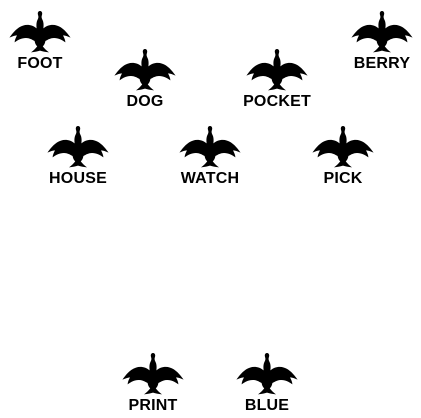  I want to click on goose-label: PICK, so click(343, 178).